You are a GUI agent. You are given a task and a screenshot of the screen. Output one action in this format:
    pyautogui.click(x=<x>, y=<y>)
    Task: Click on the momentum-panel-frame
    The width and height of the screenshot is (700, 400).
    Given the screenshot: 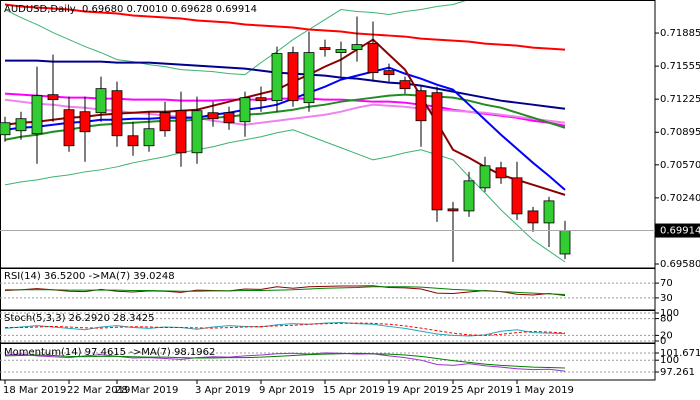 What is the action you would take?
    pyautogui.click(x=328, y=362)
    